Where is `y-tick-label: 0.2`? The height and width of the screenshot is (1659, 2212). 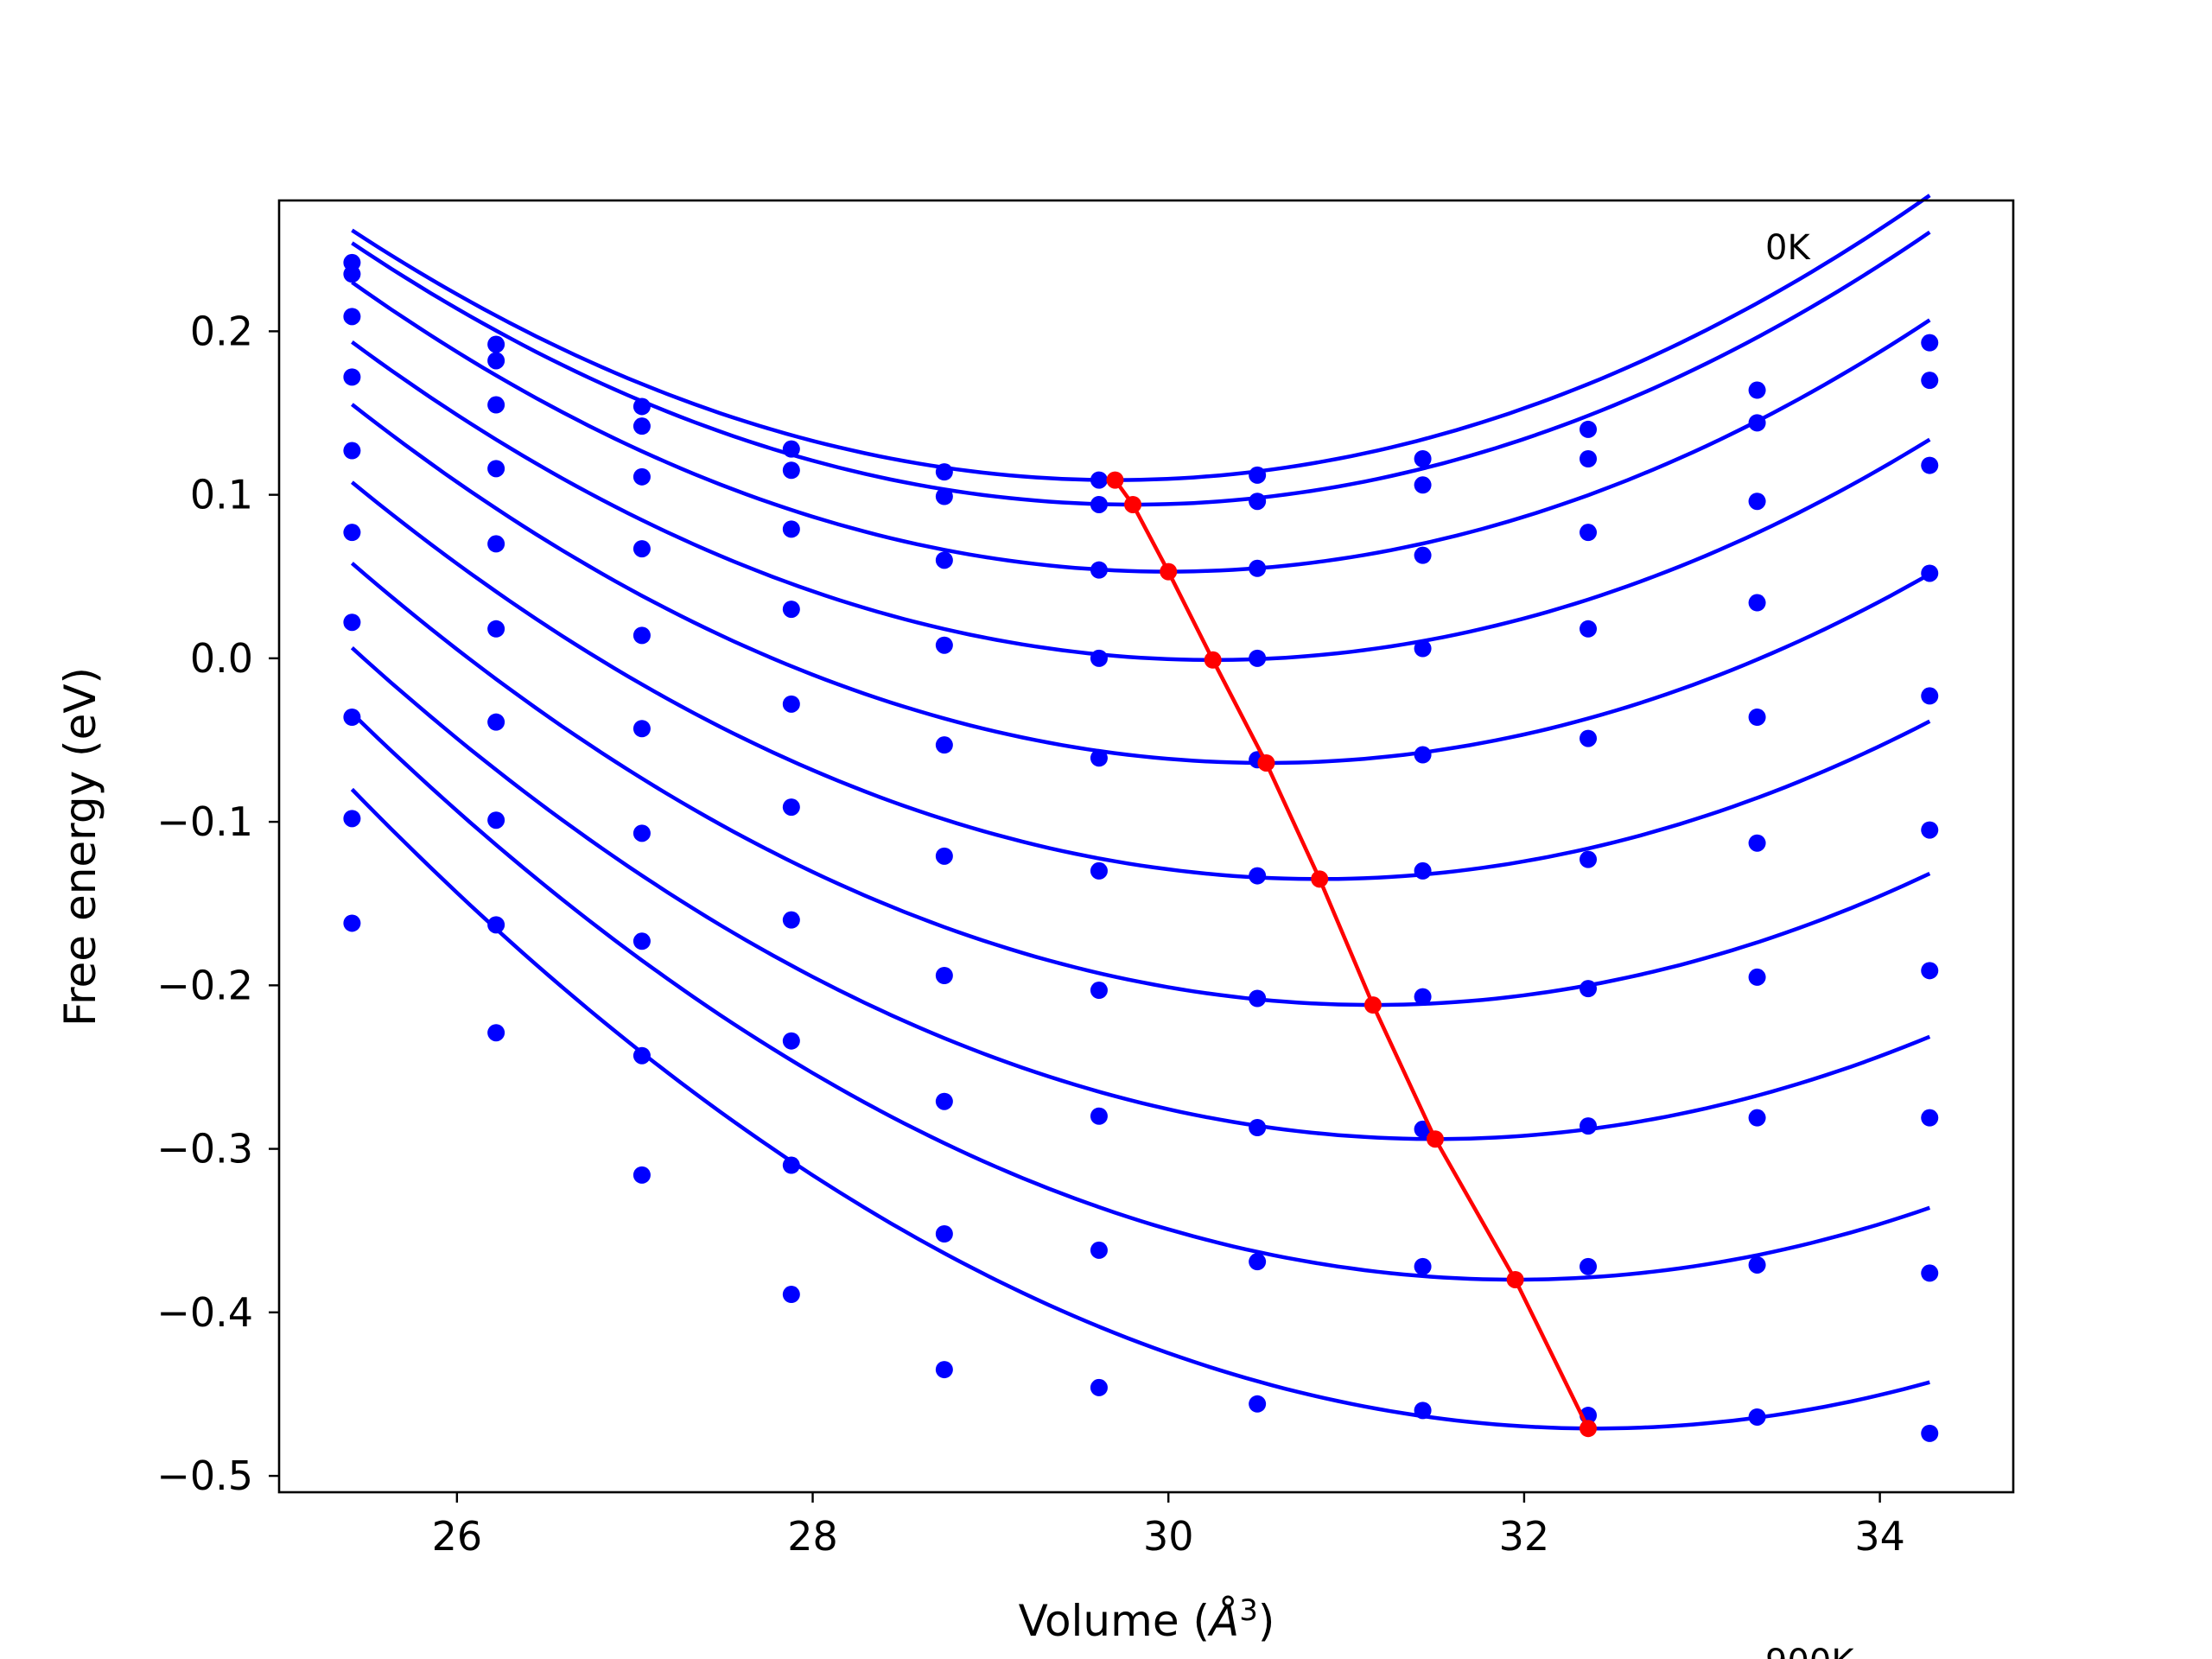 y-tick-label: 0.2 is located at coordinates (221, 331).